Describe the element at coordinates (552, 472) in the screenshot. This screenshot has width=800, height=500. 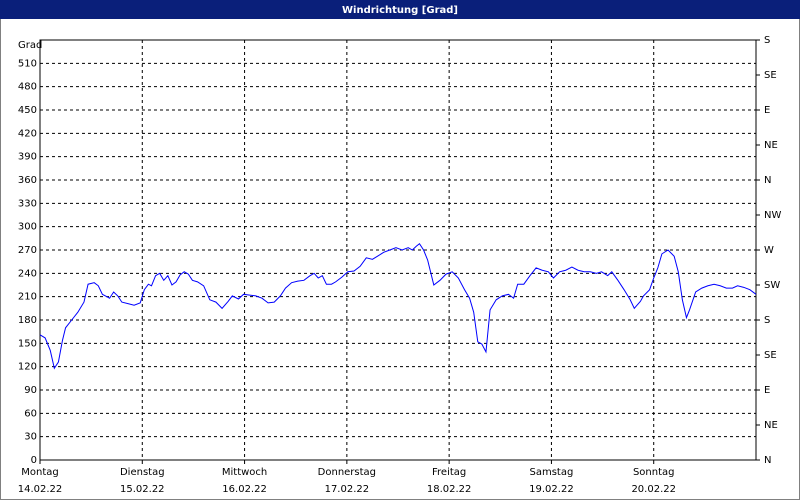
I see `x-tick-label: Samstag` at that location.